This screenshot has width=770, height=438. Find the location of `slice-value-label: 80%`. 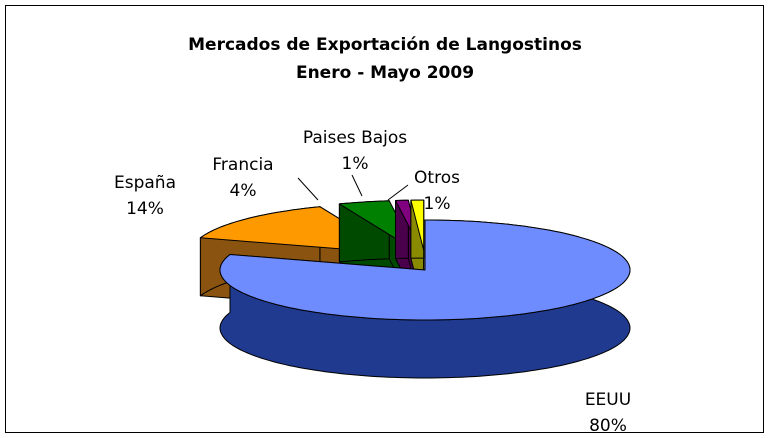

slice-value-label: 80% is located at coordinates (608, 426).